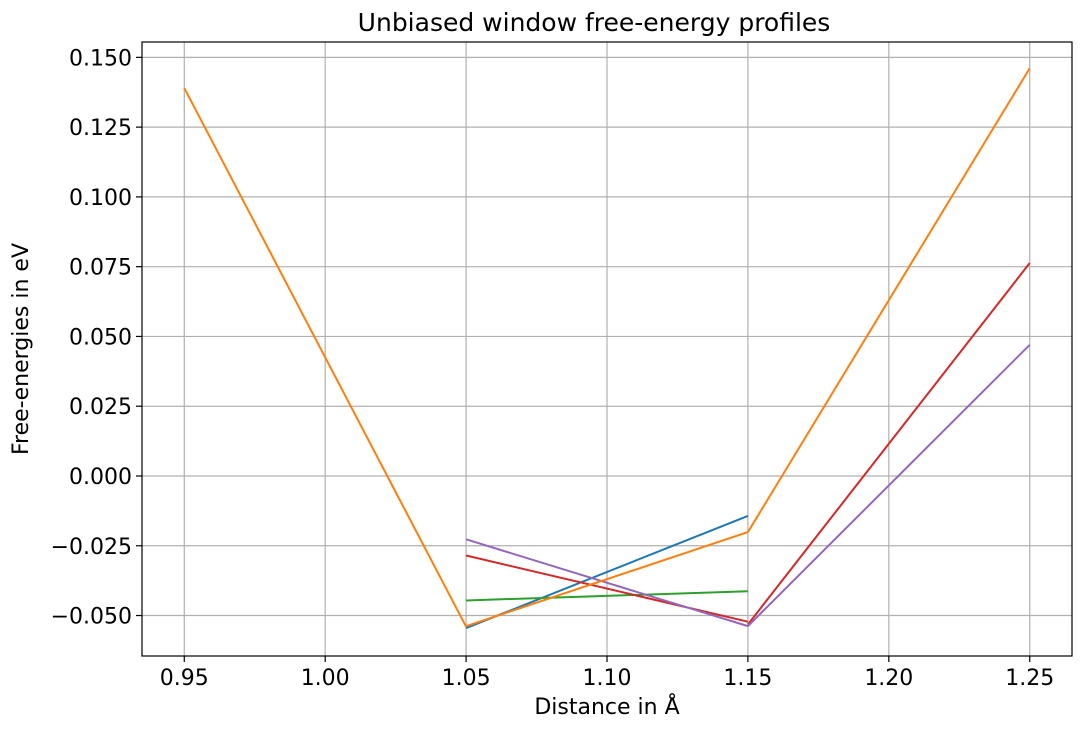  What do you see at coordinates (594, 22) in the screenshot?
I see `chart-title: Unbiased window free-energy profiles` at bounding box center [594, 22].